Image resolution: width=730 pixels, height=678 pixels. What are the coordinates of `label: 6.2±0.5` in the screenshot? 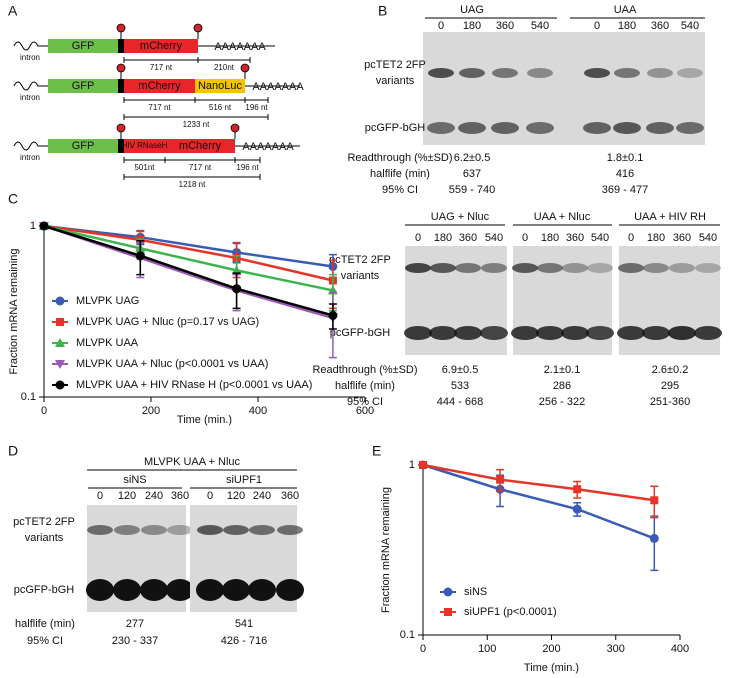 It's located at (472, 158).